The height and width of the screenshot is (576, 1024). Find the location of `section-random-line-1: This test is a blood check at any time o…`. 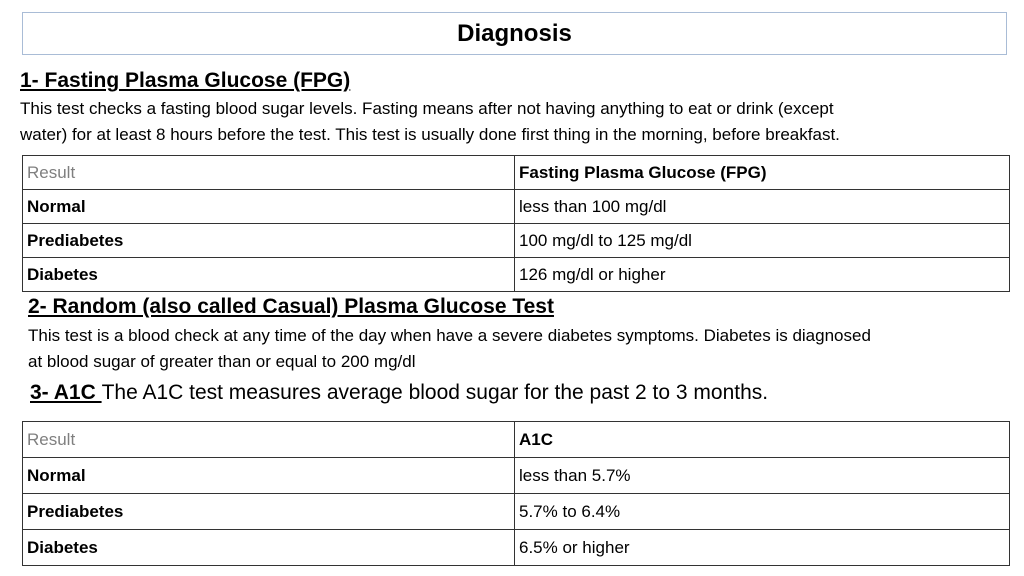

section-random-line-1: This test is a blood check at any time o… is located at coordinates (449, 335).